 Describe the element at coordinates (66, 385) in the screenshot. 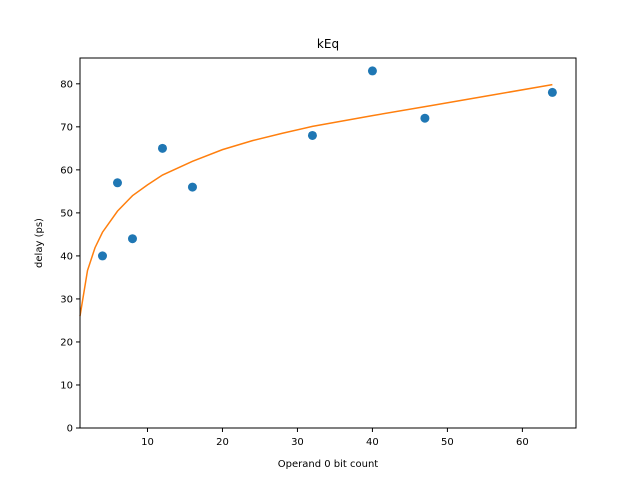

I see `y-tick-label: 10` at that location.